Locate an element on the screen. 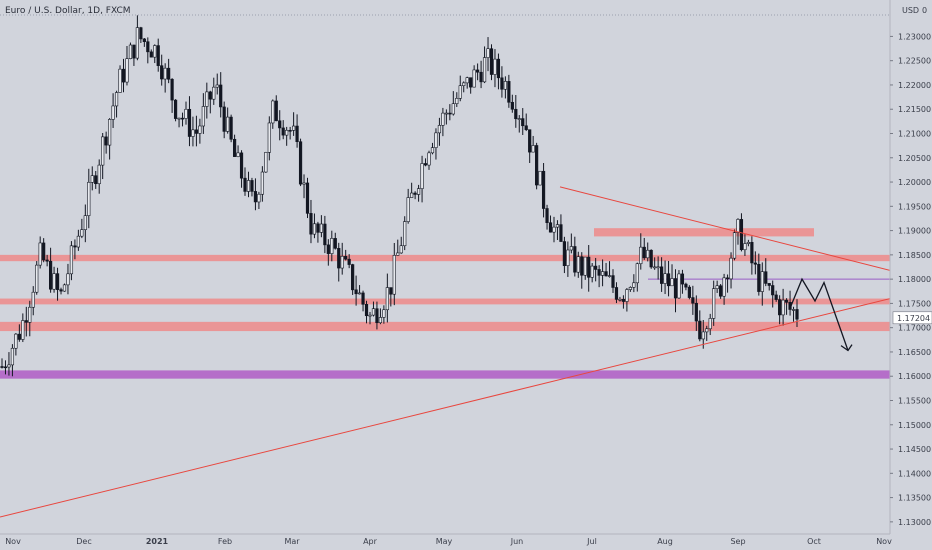 This screenshot has width=932, height=550. last-price-tag is located at coordinates (912, 318).